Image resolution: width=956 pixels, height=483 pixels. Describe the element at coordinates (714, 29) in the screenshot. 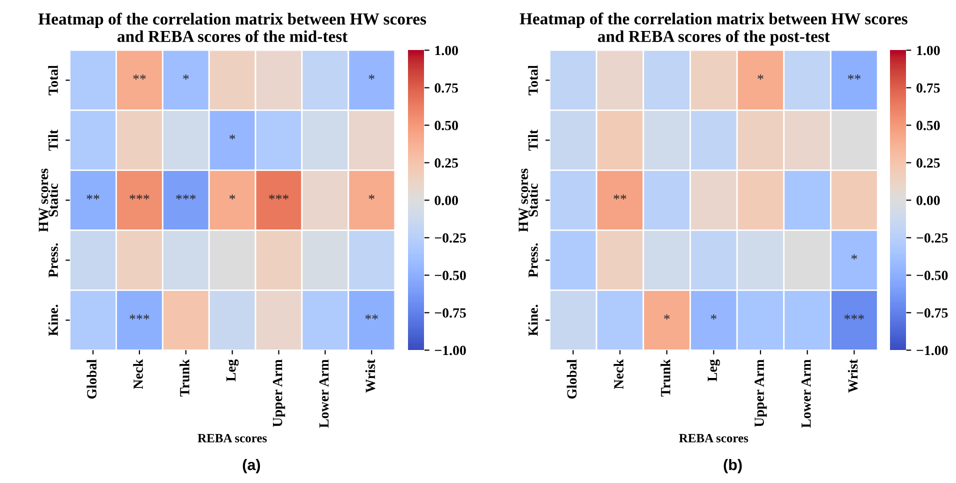

I see `chart-title: Heatmap of the correlation matrix between HW scores and REBA scores of the post-test` at that location.